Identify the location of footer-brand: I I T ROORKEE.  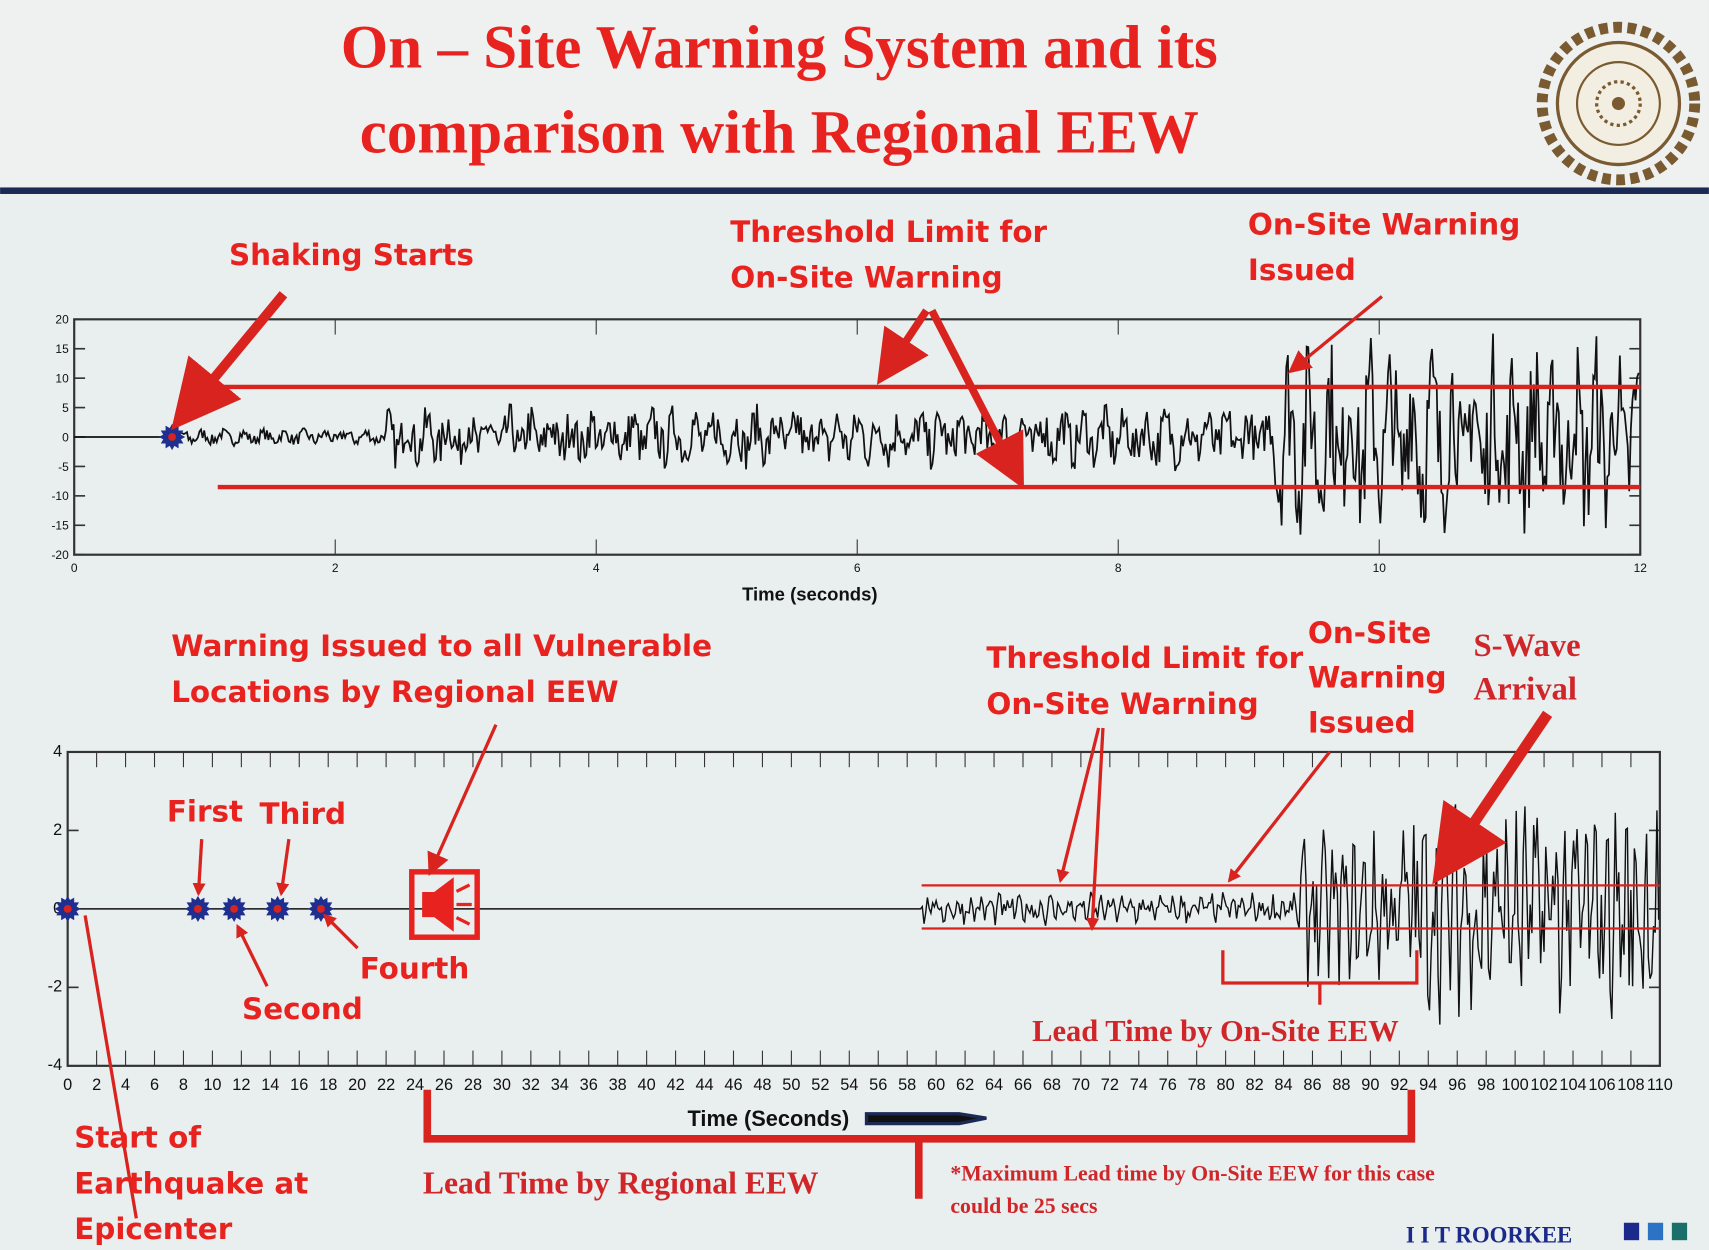
(1489, 1234).